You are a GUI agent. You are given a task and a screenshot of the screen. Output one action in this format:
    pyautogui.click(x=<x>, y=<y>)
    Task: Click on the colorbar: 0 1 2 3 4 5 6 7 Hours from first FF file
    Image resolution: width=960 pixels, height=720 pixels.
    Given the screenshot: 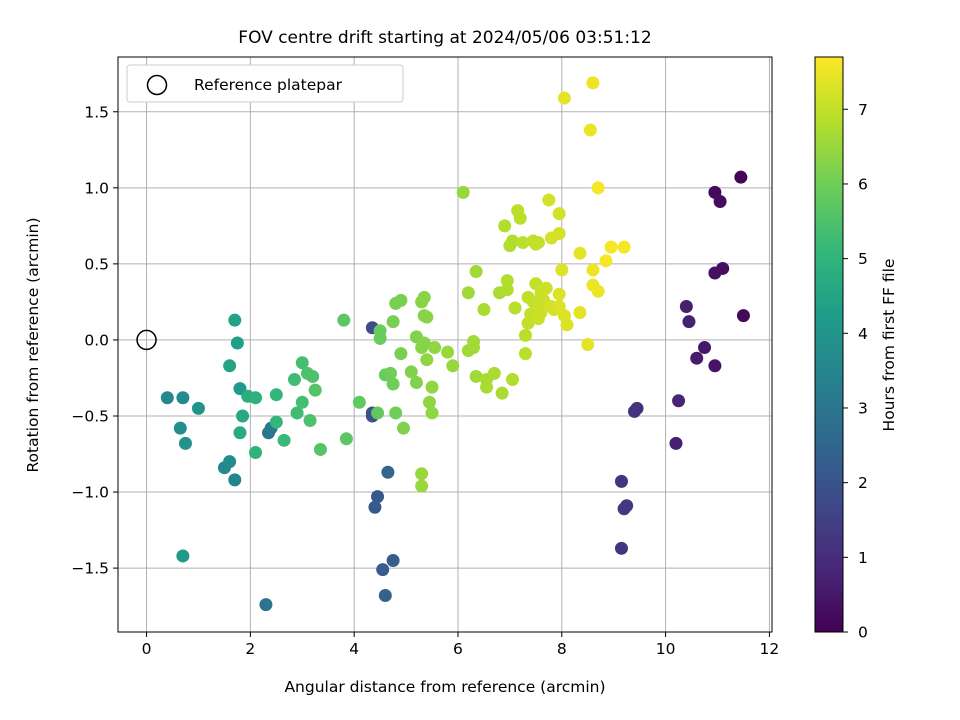 What is the action you would take?
    pyautogui.click(x=856, y=349)
    